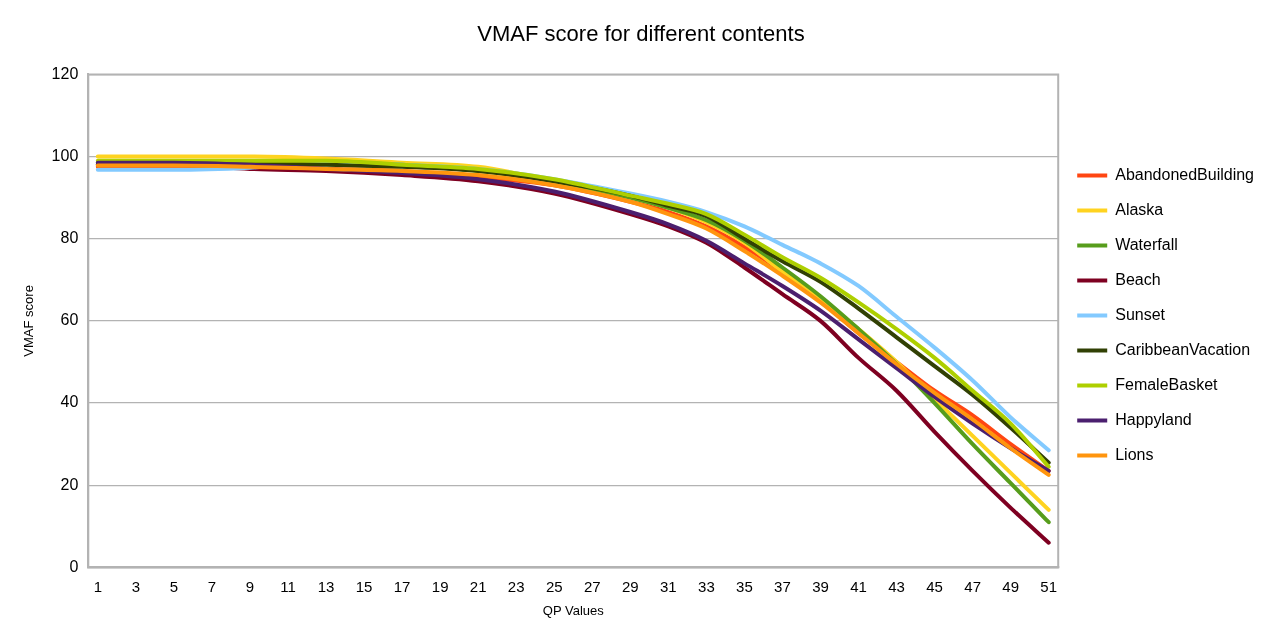  I want to click on x-tick-label: 39, so click(820, 586).